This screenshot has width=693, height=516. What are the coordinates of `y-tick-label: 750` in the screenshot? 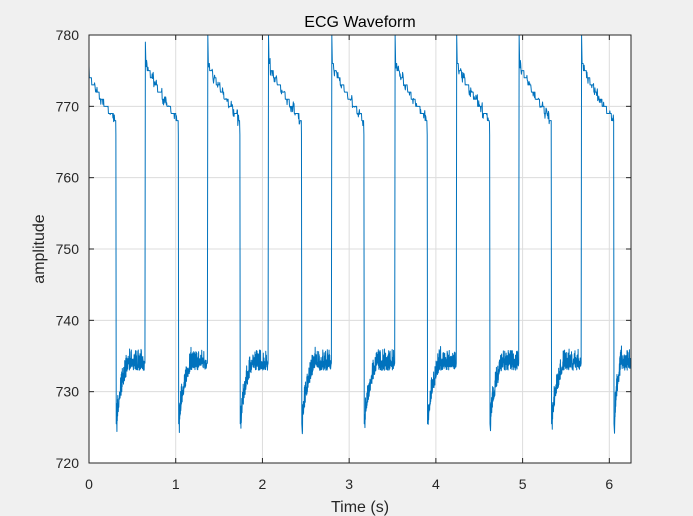 It's located at (68, 249).